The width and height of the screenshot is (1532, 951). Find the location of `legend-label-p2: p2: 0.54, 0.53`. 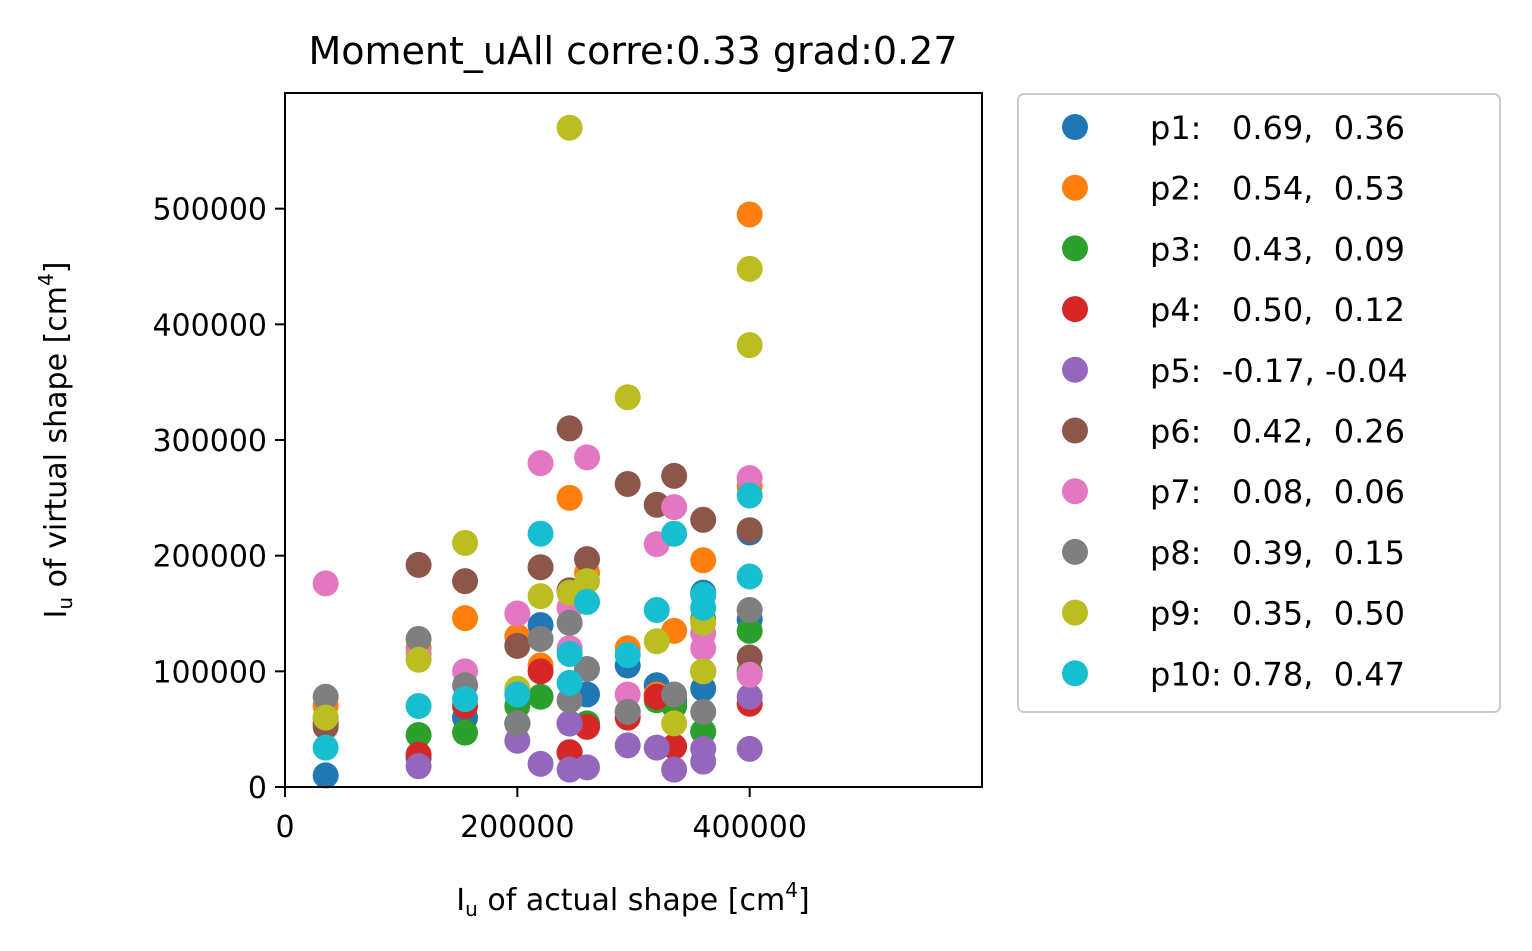

legend-label-p2: p2: 0.54, 0.53 is located at coordinates (1277, 189).